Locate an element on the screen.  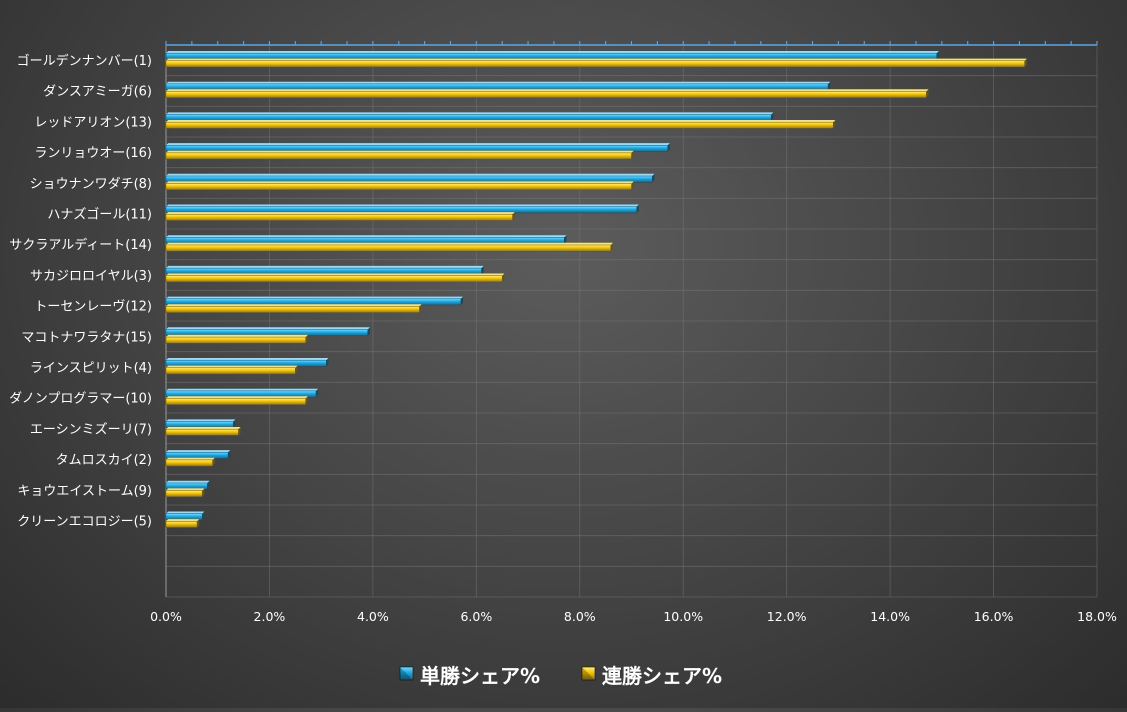
legend-rensho-swatch is located at coordinates (588, 673).